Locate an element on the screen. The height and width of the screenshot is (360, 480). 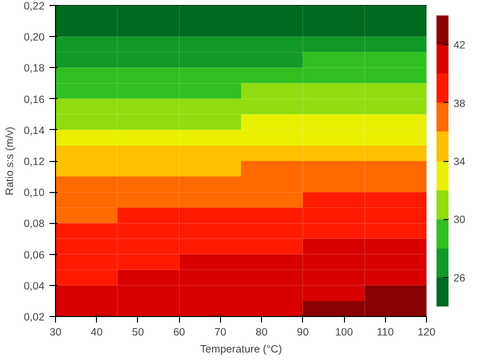
x-tick-label: 80 is located at coordinates (262, 332).